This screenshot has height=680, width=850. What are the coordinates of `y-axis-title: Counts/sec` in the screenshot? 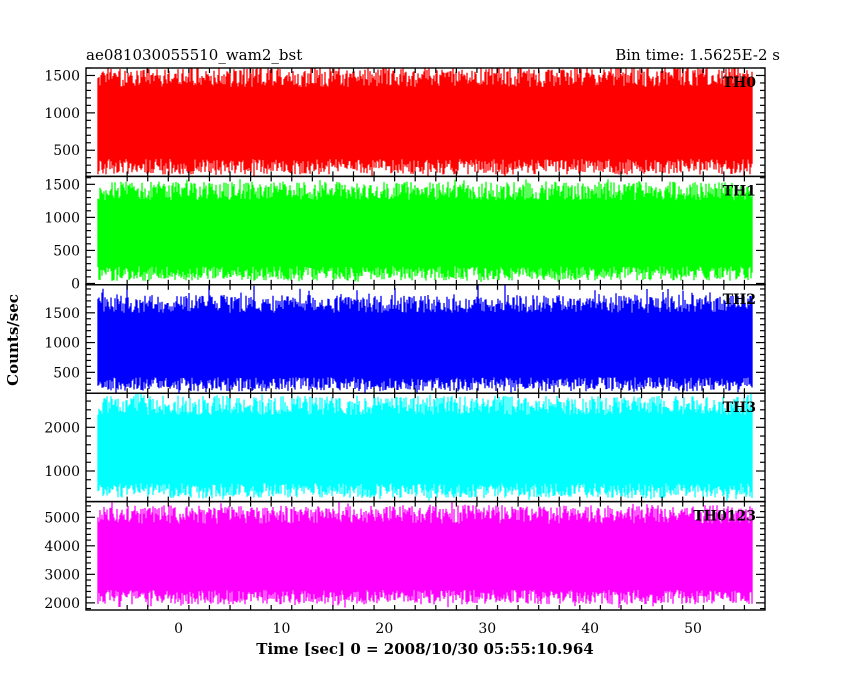 It's located at (13, 340).